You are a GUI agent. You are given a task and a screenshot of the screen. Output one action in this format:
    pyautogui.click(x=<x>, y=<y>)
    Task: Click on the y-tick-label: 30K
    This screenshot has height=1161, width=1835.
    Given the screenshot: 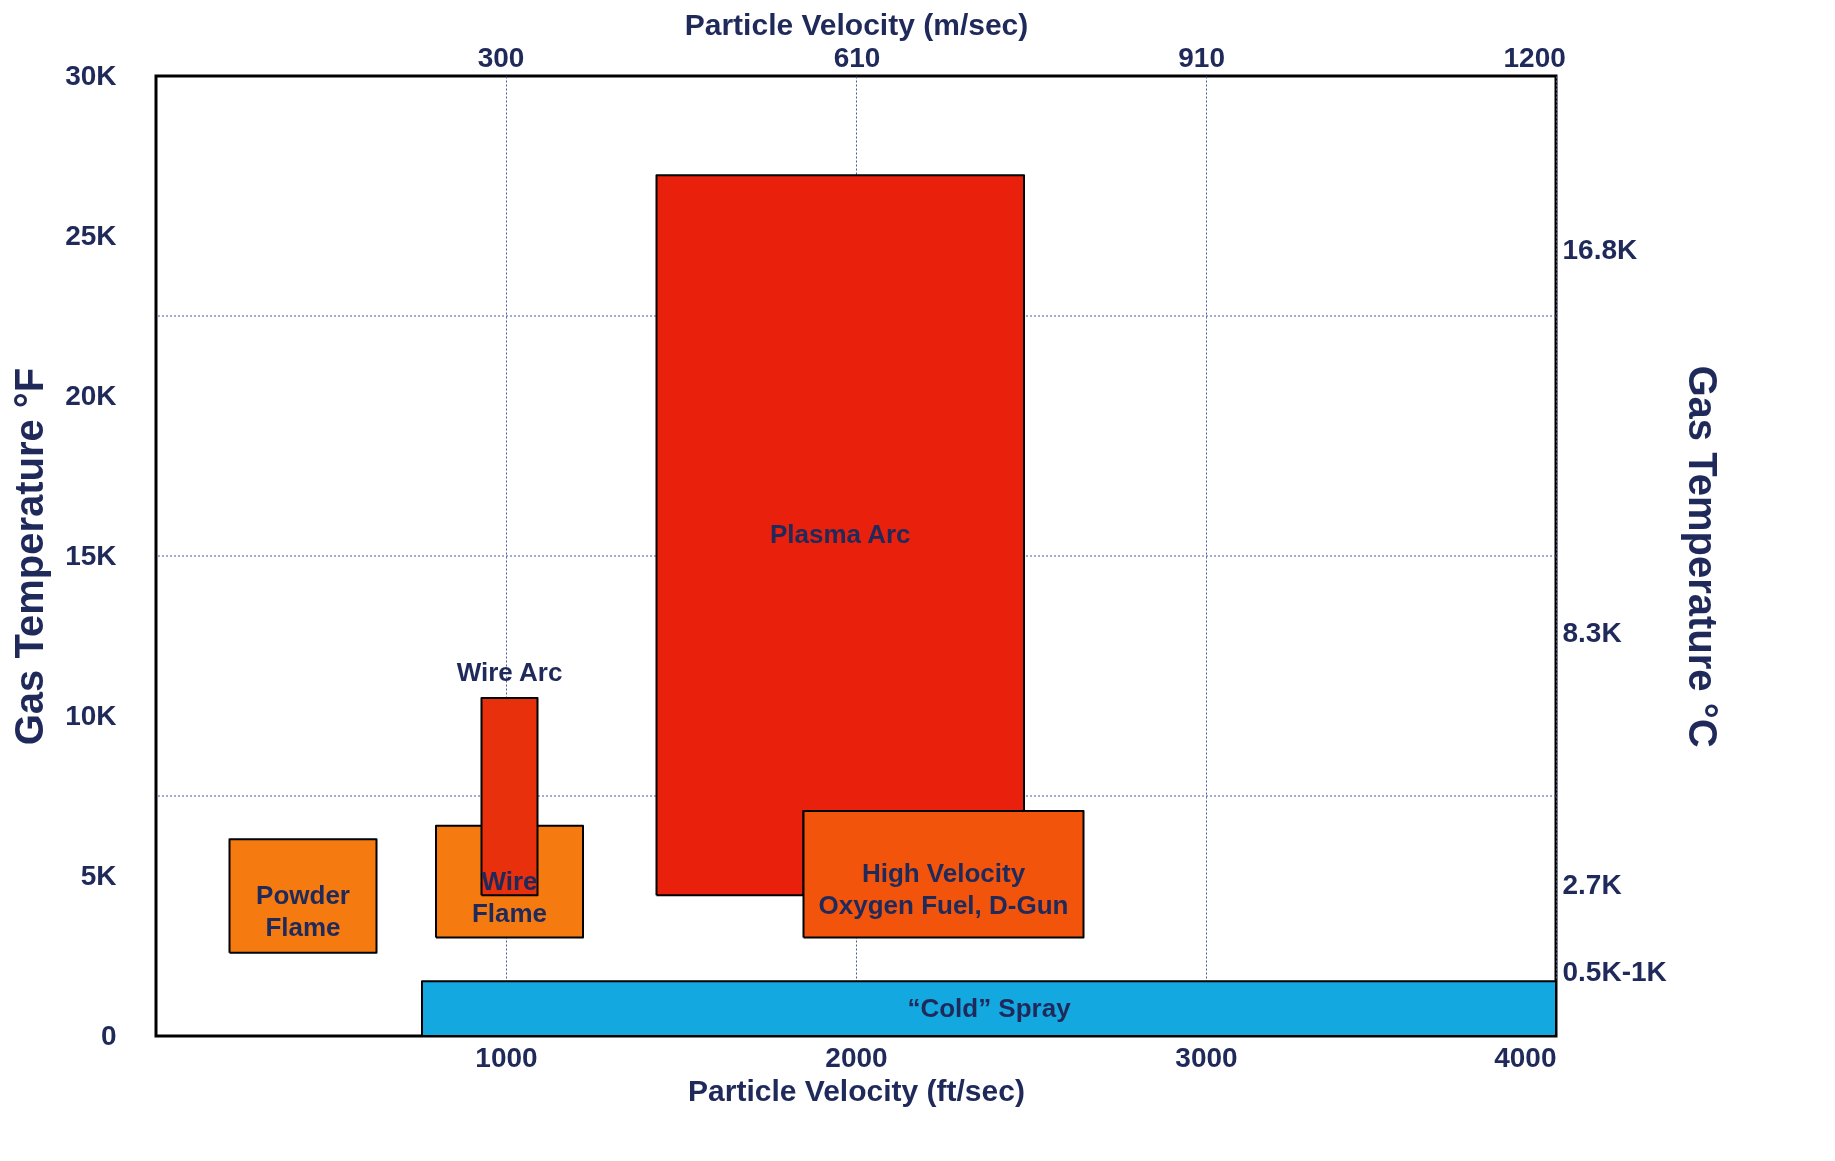 What is the action you would take?
    pyautogui.click(x=91, y=75)
    